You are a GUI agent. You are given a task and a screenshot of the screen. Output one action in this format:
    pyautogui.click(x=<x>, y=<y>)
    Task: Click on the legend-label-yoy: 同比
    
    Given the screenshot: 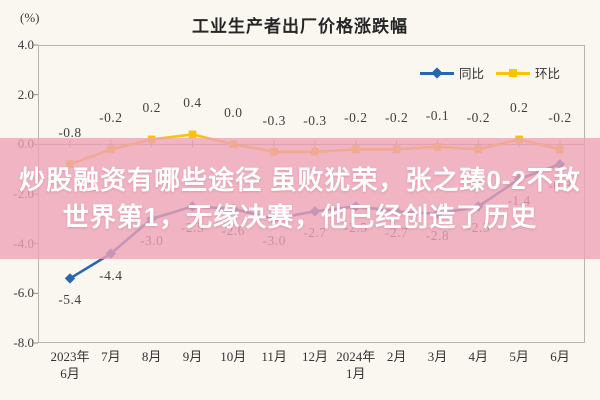 What is the action you would take?
    pyautogui.click(x=472, y=74)
    